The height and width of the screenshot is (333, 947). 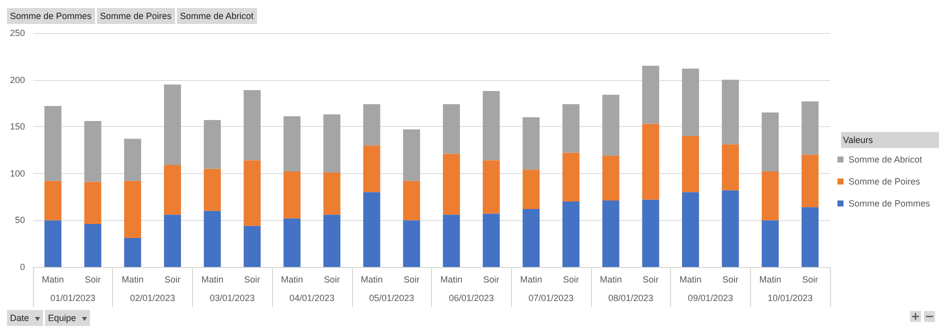 What do you see at coordinates (17, 33) in the screenshot?
I see `y-tick-label: 250` at bounding box center [17, 33].